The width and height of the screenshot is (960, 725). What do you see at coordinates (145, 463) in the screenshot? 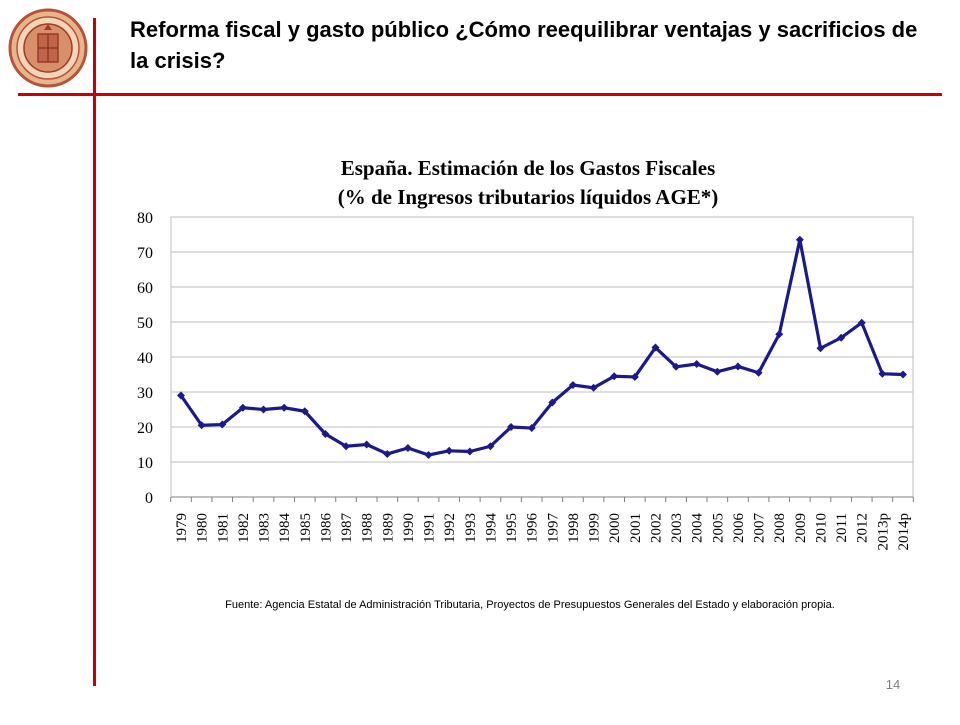
I see `y-tick-label-10: 10` at bounding box center [145, 463].